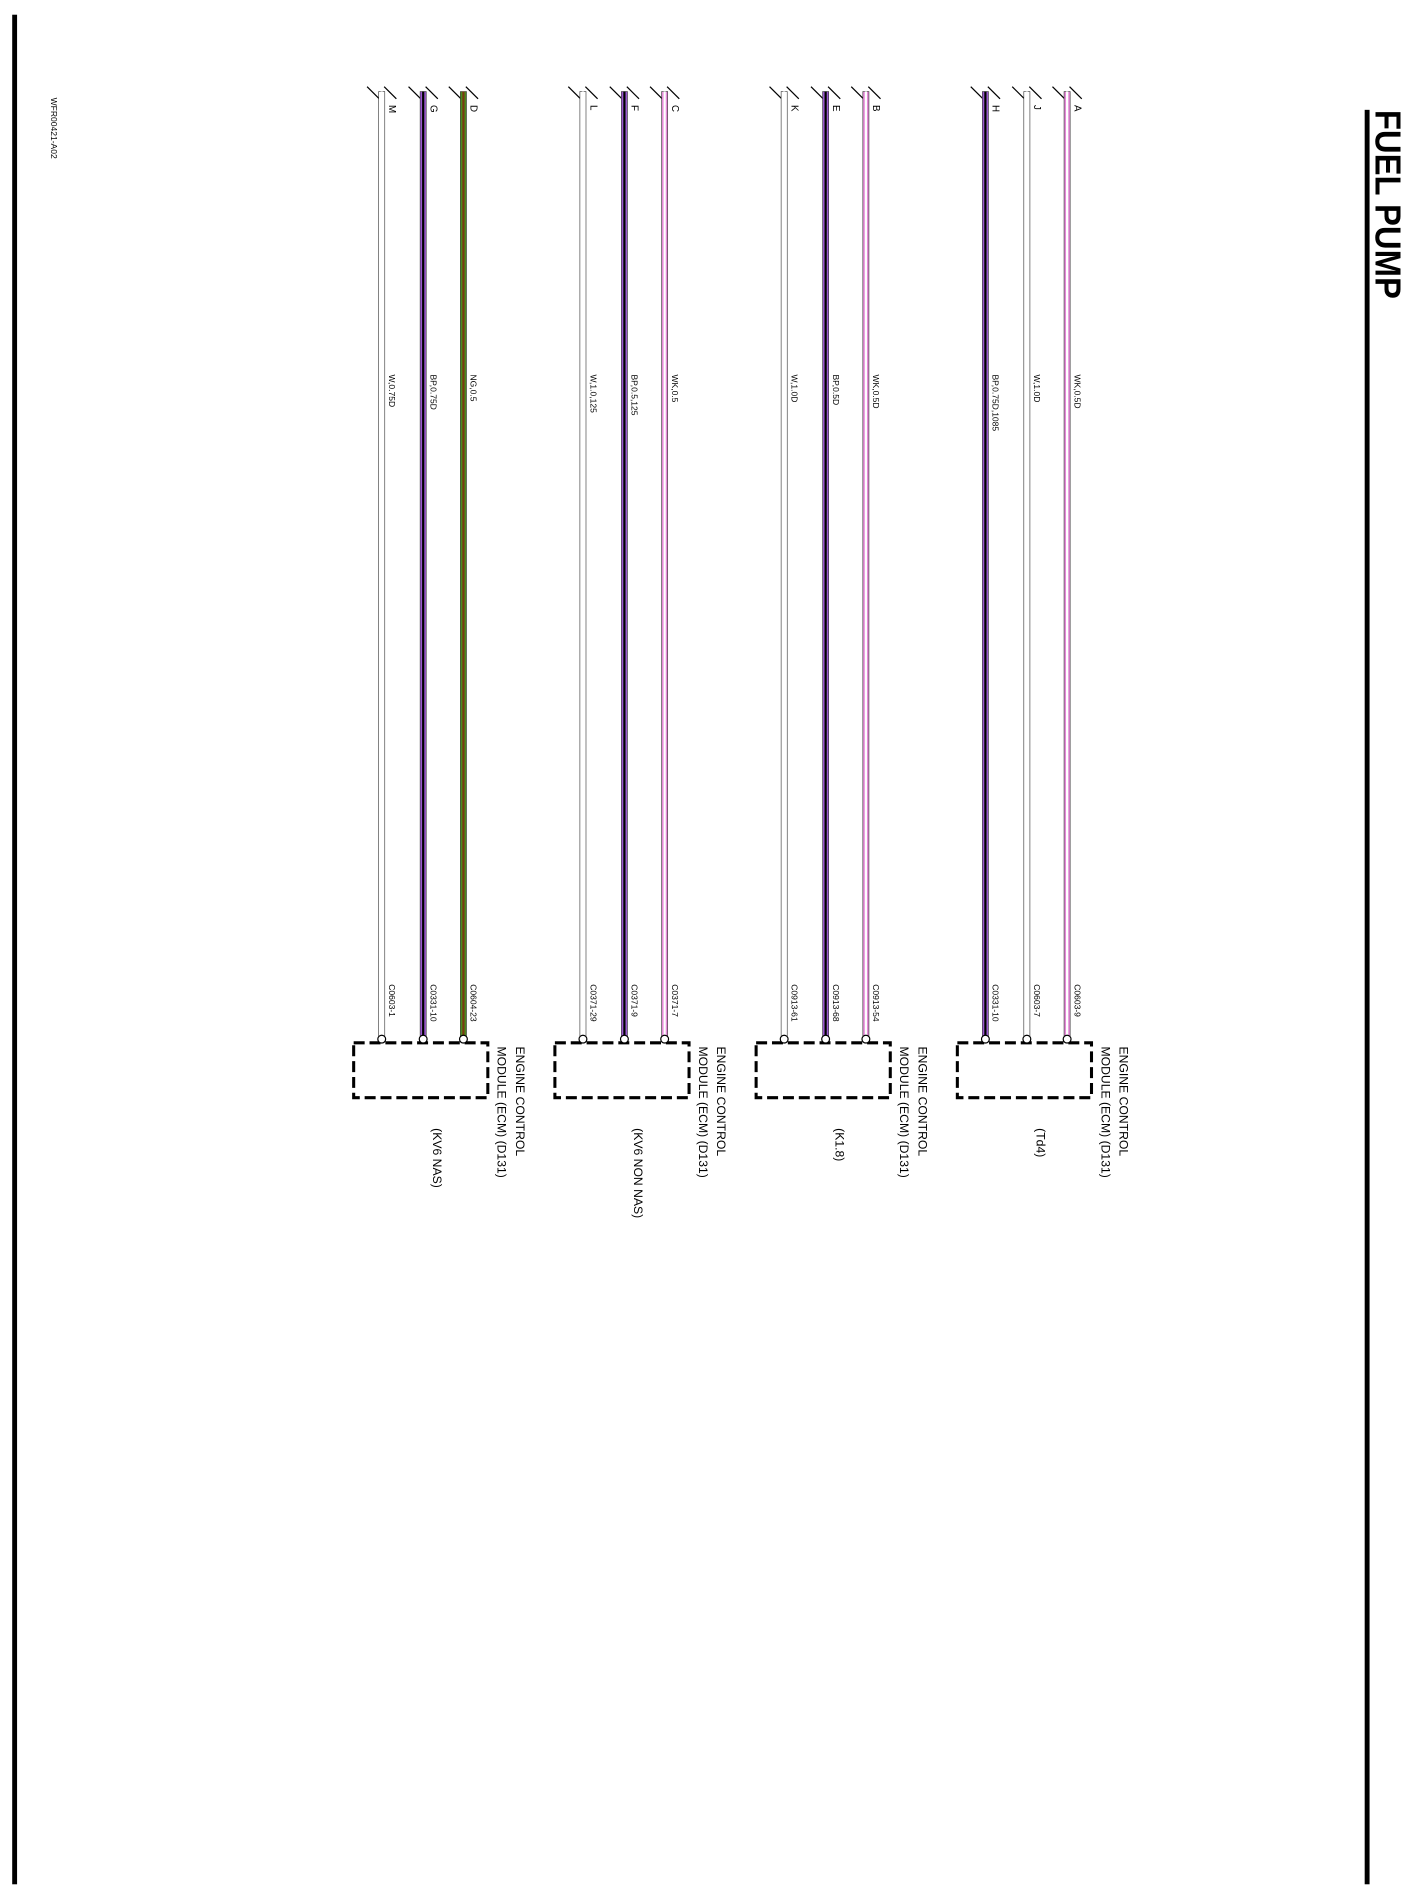 Image resolution: width=1422 pixels, height=1899 pixels. Describe the element at coordinates (1041, 1142) in the screenshot. I see `module-variant: (Td4)` at that location.